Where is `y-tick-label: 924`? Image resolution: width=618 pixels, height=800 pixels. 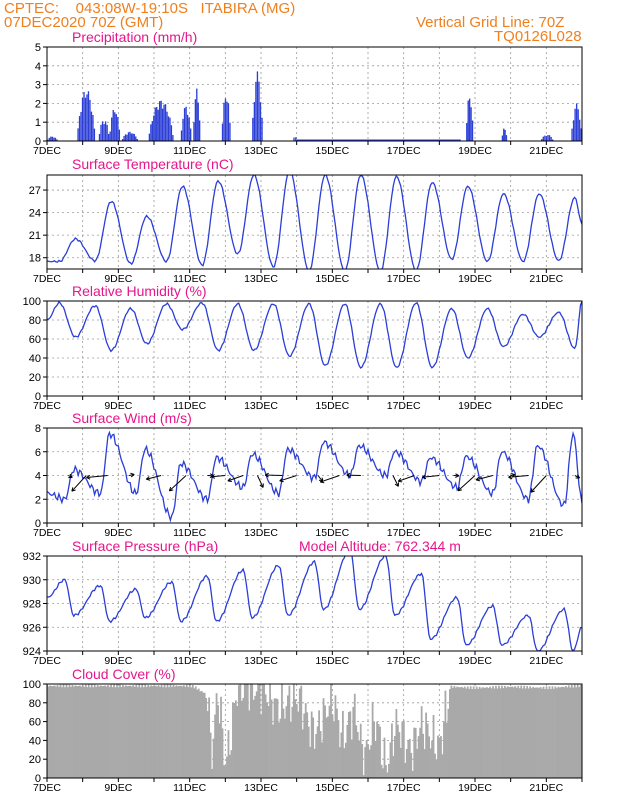
y-tick-label: 924 is located at coordinates (32, 652).